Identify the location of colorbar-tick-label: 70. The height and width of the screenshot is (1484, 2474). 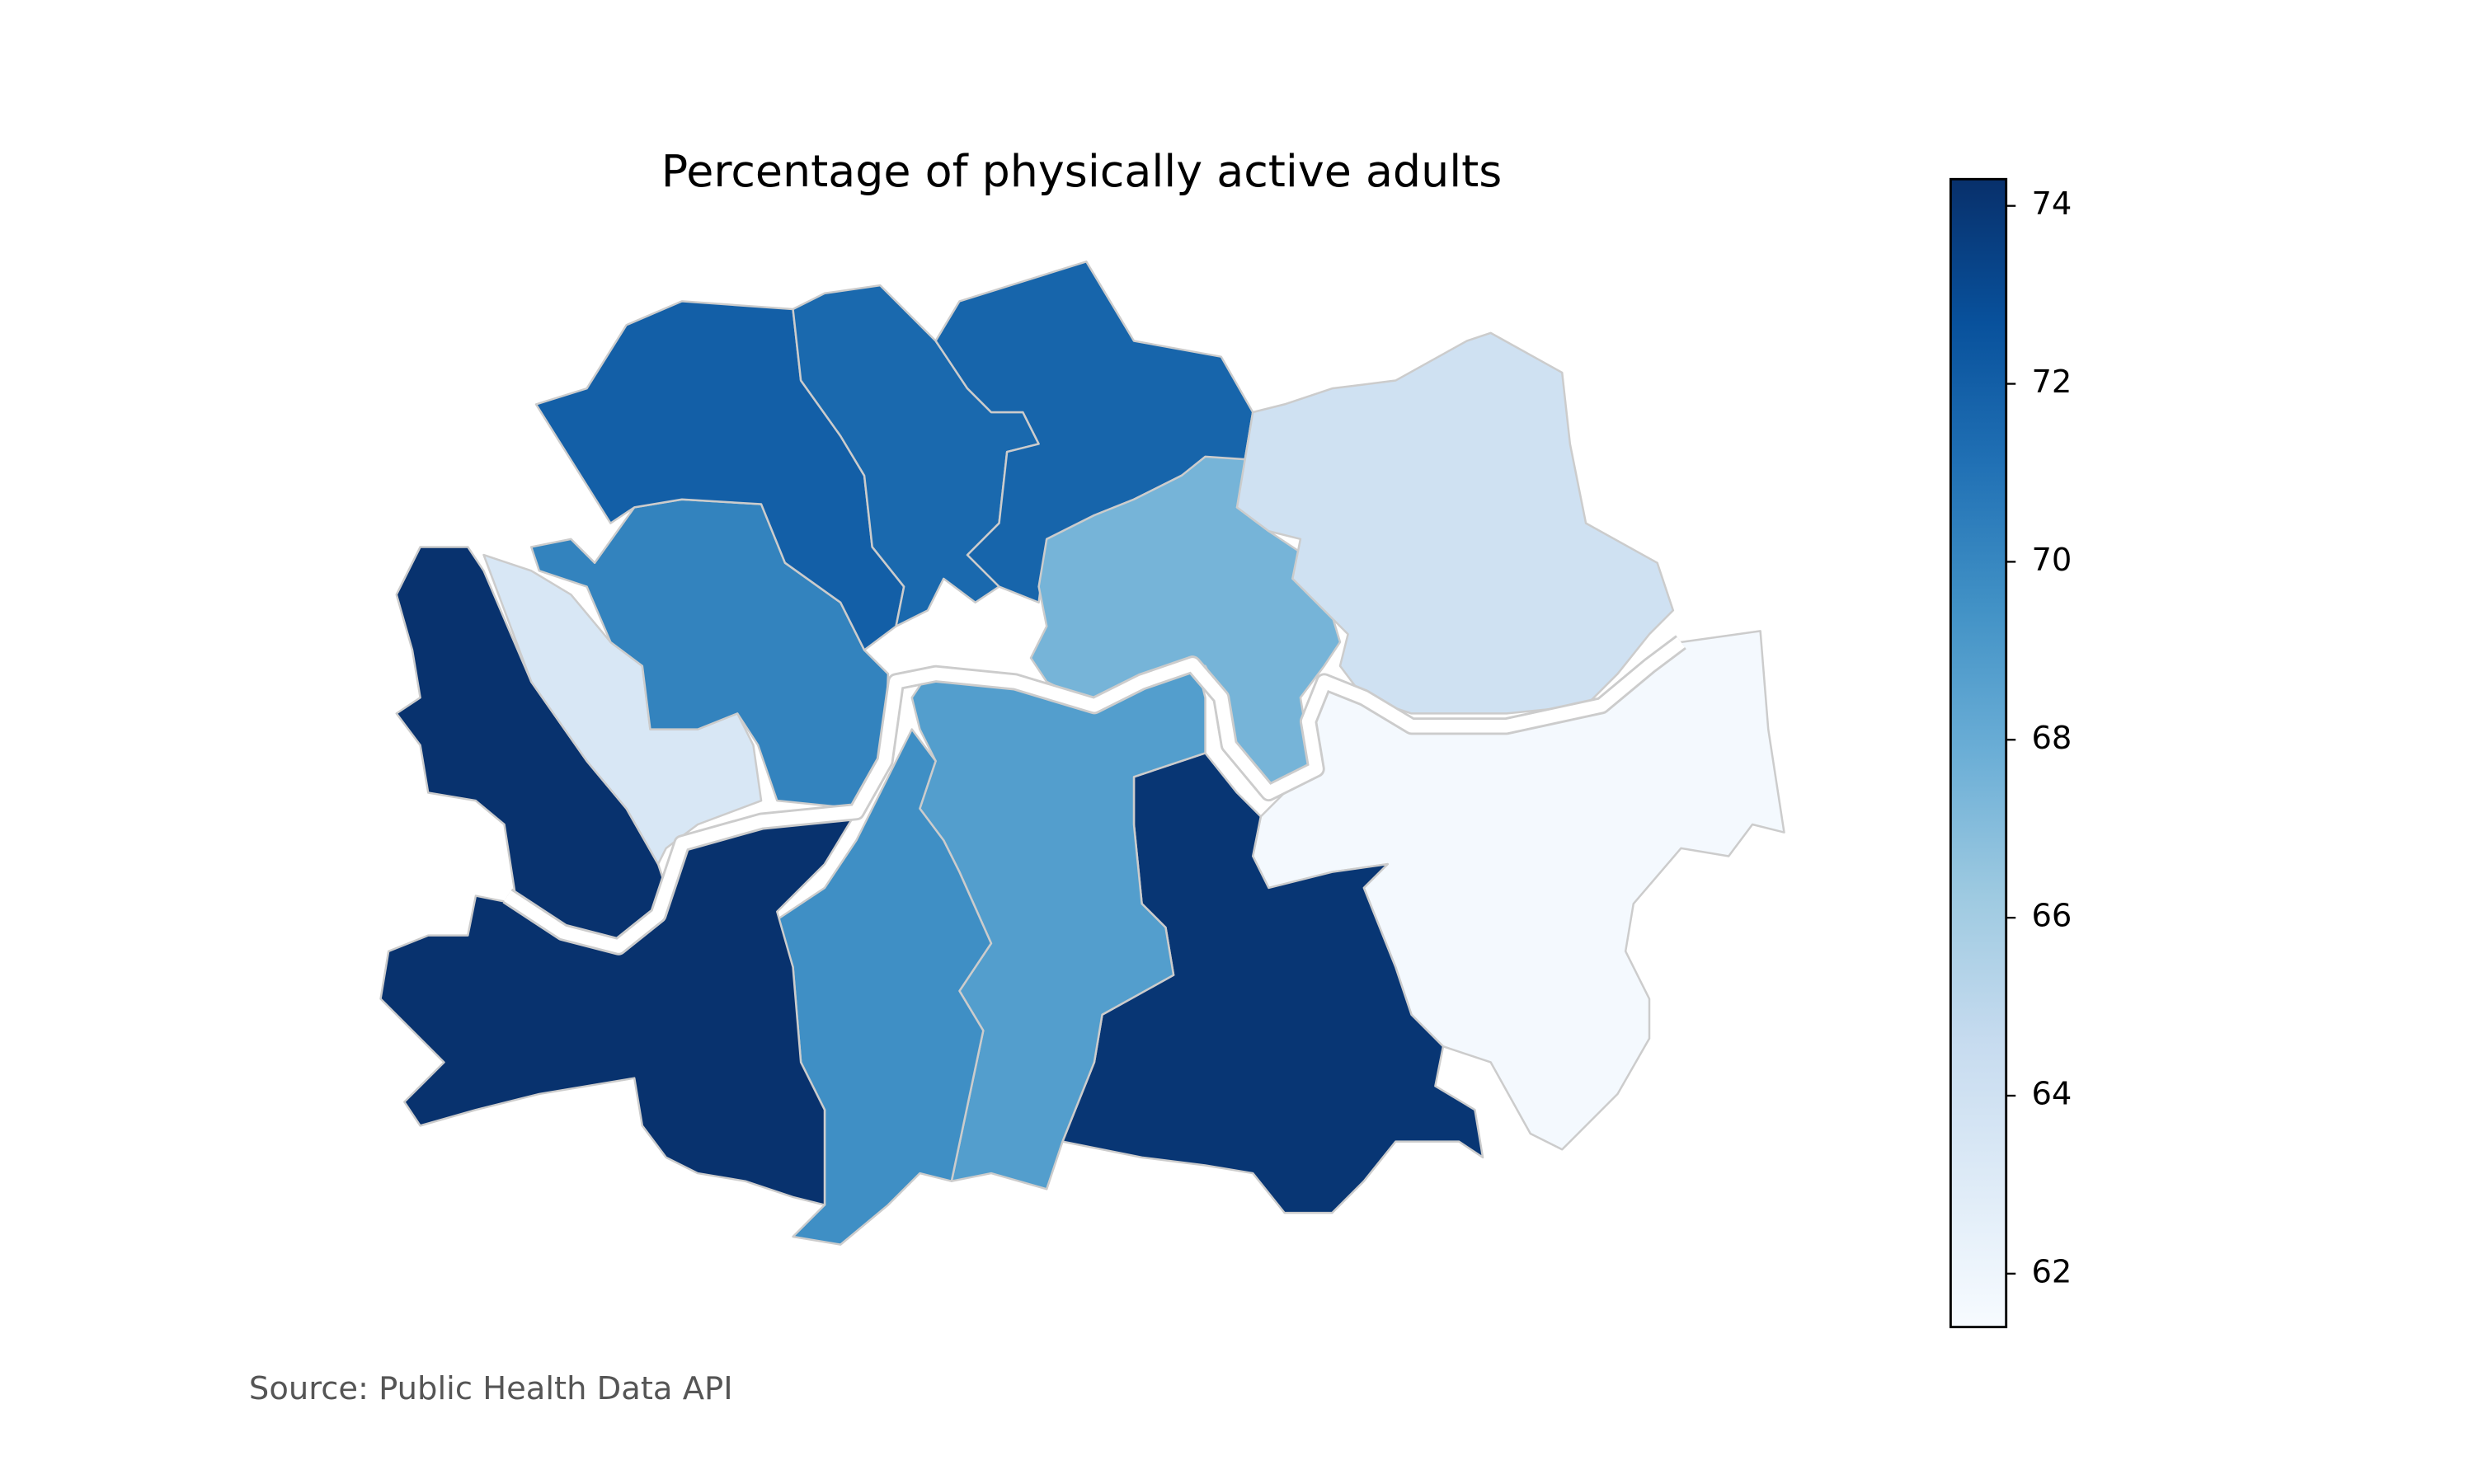
(2051, 560).